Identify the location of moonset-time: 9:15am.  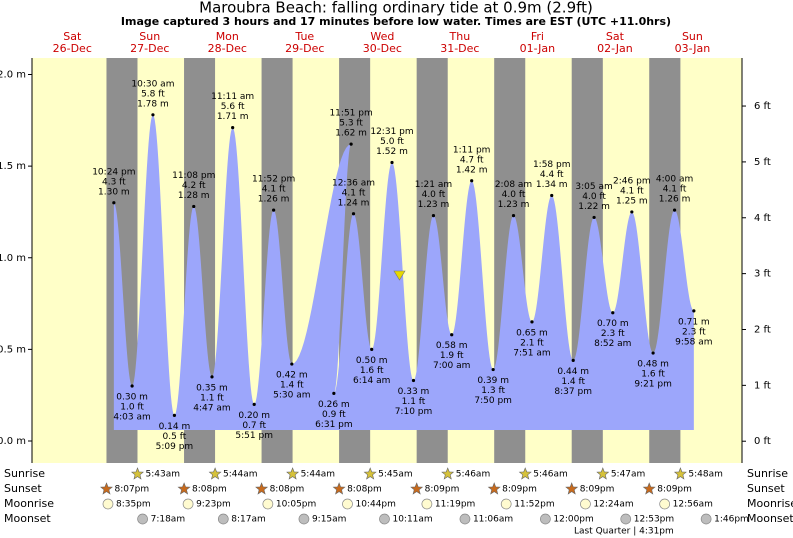
(329, 520).